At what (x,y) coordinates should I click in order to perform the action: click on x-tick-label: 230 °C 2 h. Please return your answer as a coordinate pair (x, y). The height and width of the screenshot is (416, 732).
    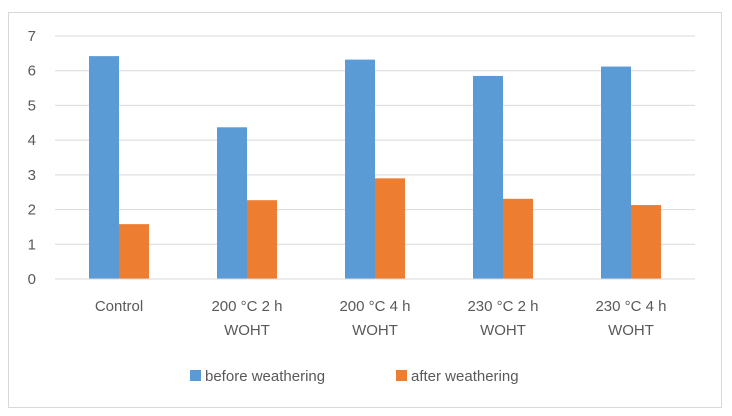
    Looking at the image, I should click on (502, 306).